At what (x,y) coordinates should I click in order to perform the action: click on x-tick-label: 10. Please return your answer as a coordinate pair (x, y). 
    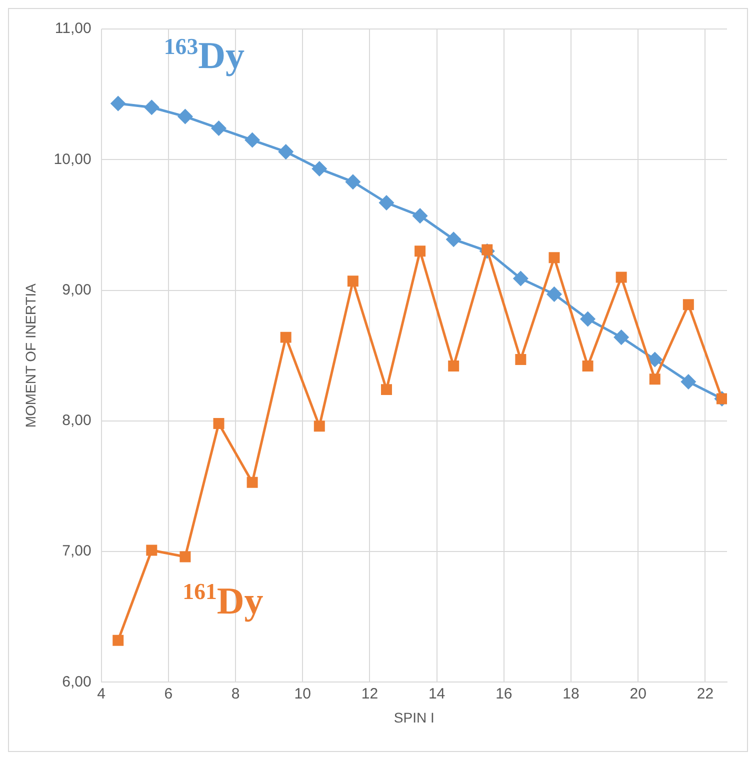
    Looking at the image, I should click on (302, 693).